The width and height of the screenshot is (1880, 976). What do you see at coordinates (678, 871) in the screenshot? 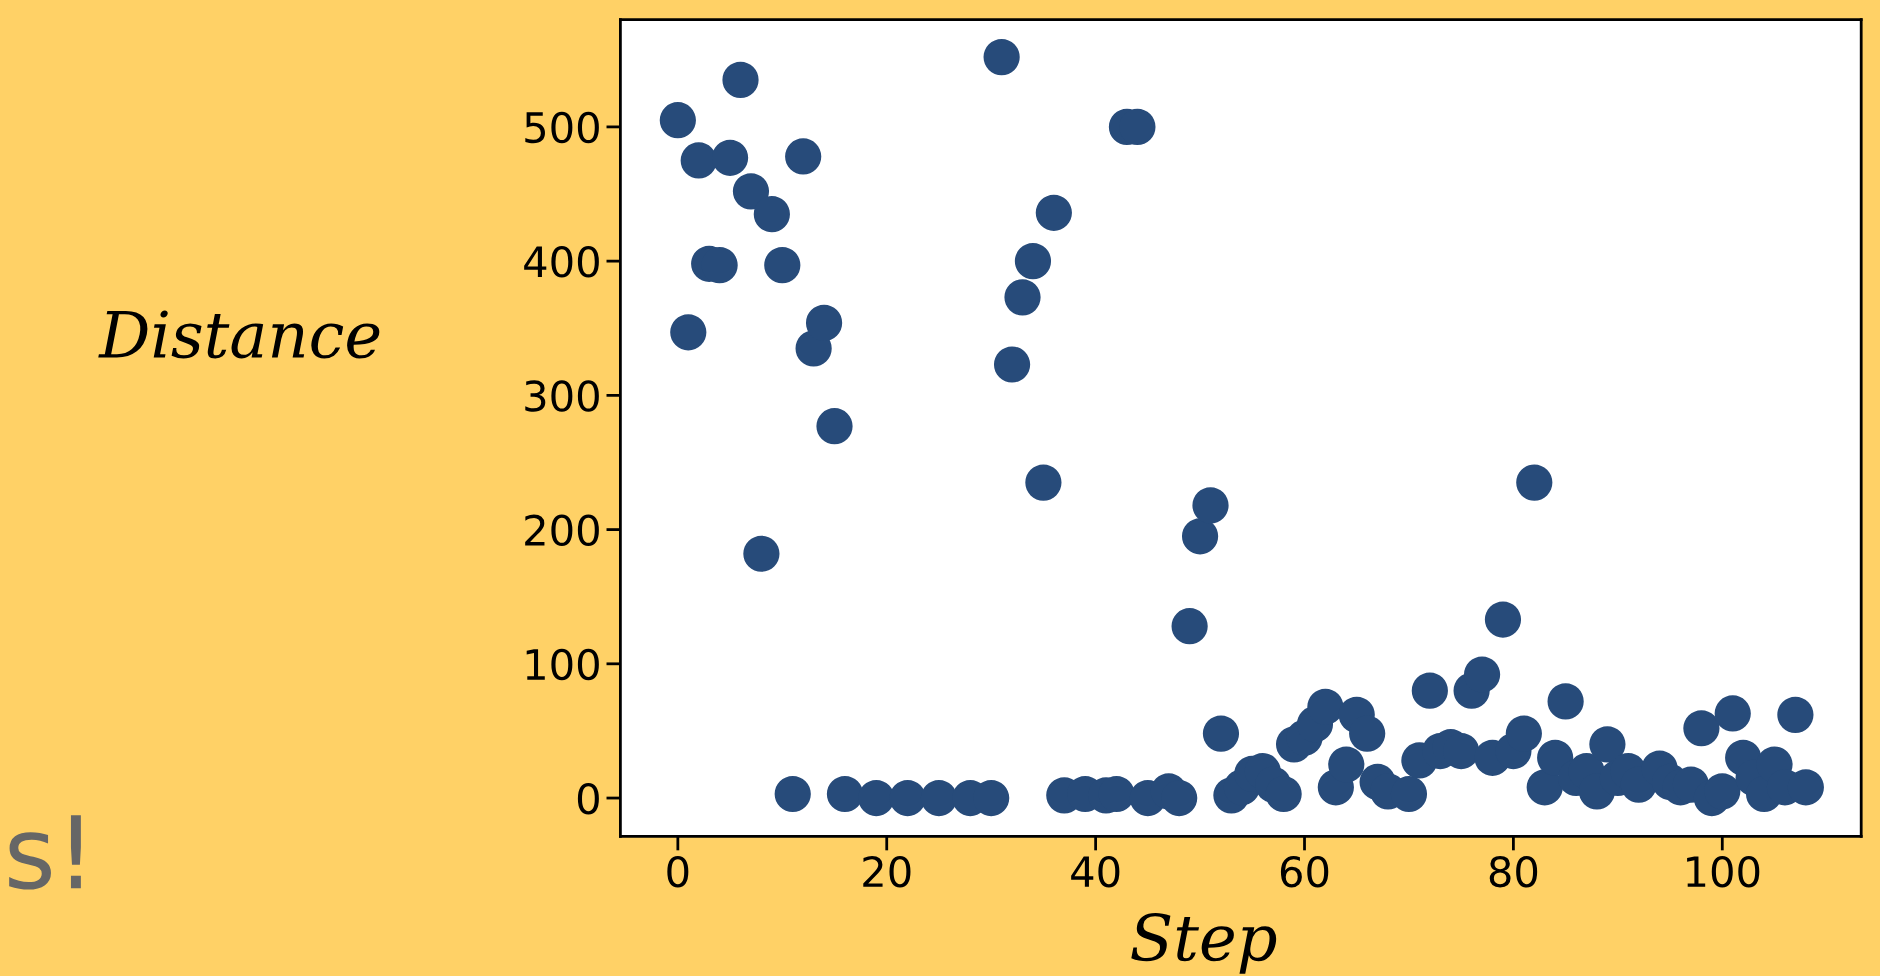
I see `x-tick-label: 0` at bounding box center [678, 871].